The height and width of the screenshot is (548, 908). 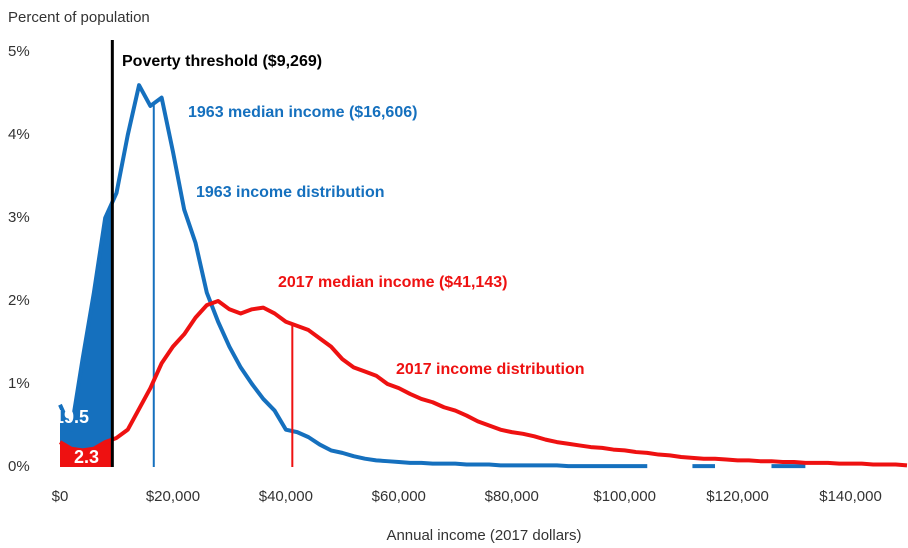 I want to click on x-tick-label: $60,000, so click(x=399, y=496).